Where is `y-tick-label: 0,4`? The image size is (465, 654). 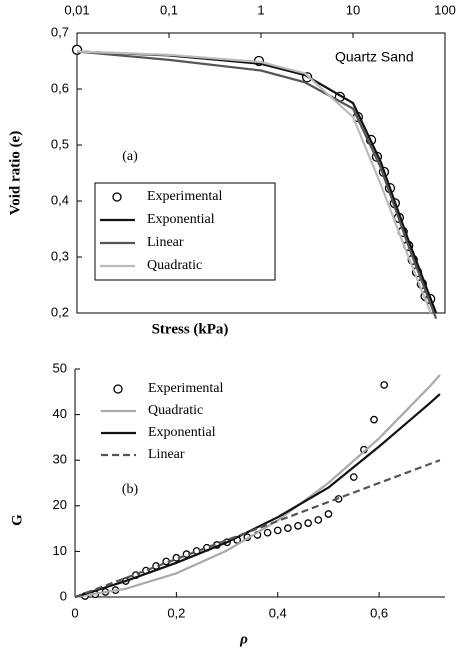
y-tick-label: 0,4 is located at coordinates (60, 199).